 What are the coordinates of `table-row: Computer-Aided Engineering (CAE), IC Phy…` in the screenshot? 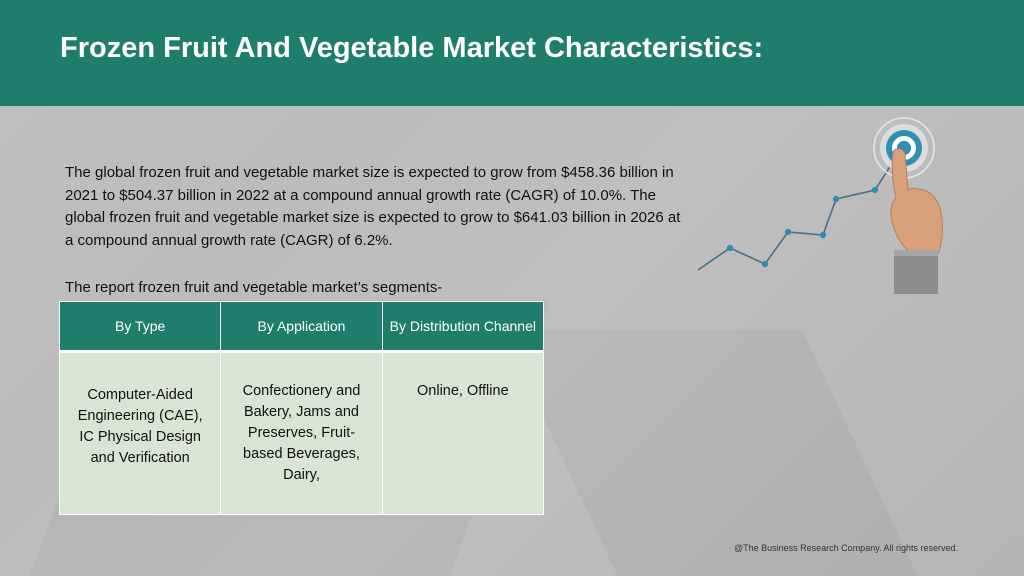 It's located at (301, 433).